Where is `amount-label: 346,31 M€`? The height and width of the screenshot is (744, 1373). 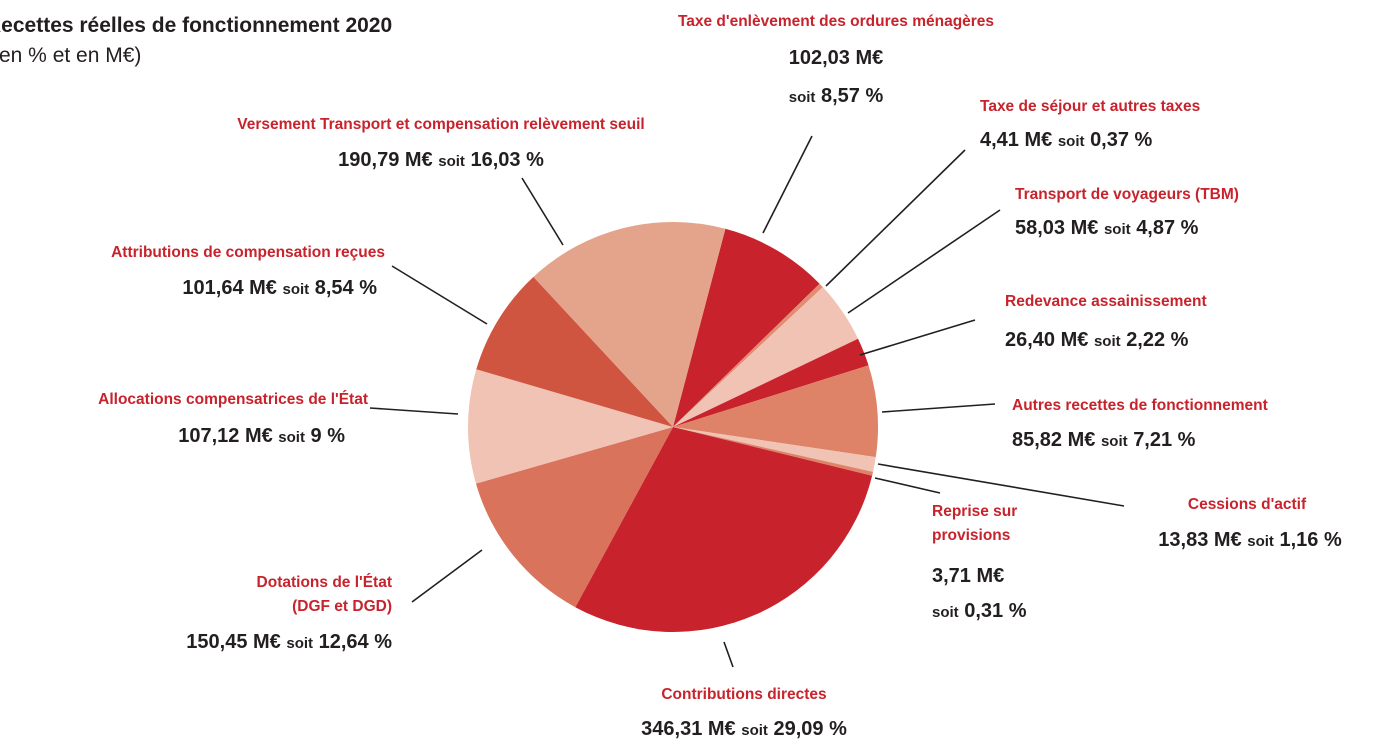 amount-label: 346,31 M€ is located at coordinates (688, 729).